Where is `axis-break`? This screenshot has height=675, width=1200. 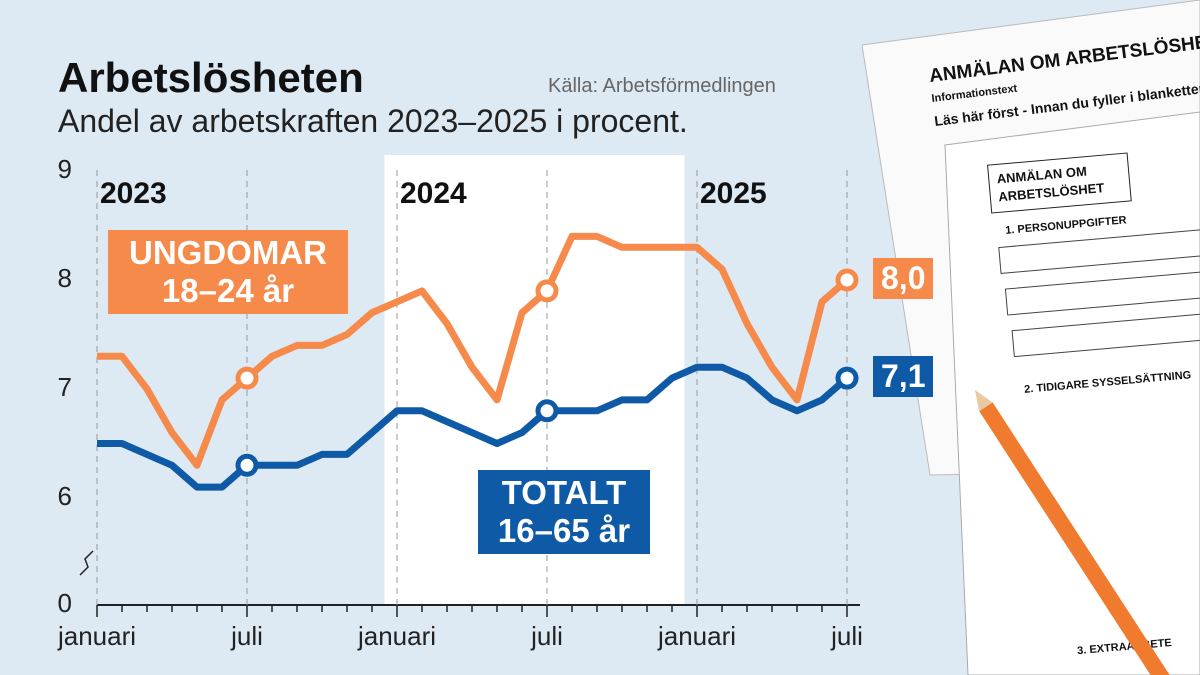
axis-break is located at coordinates (86, 563).